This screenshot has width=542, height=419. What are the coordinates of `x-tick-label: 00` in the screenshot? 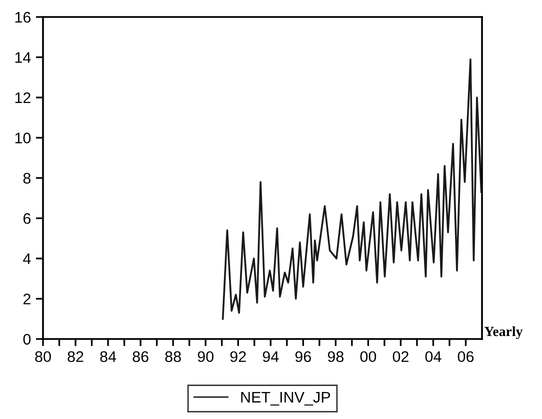 It's located at (368, 356).